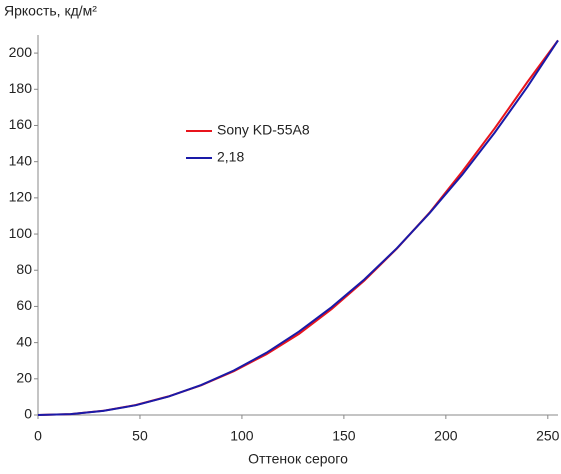 The height and width of the screenshot is (474, 561). I want to click on y-tick-label: 20, so click(24, 378).